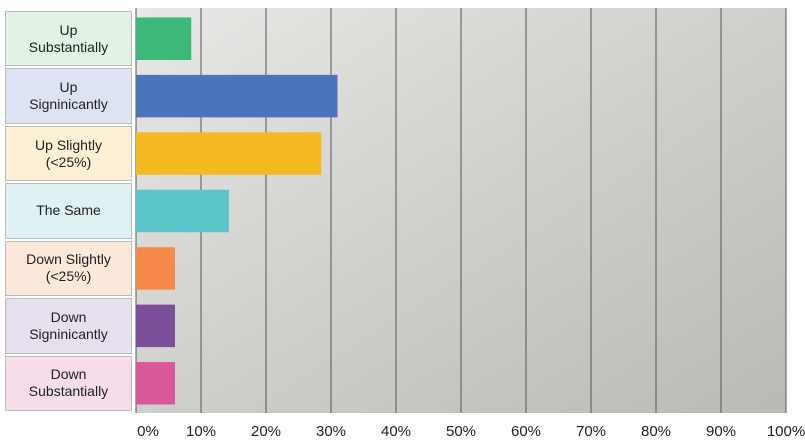 This screenshot has width=805, height=442. I want to click on category-label: Down Substantially, so click(68, 383).